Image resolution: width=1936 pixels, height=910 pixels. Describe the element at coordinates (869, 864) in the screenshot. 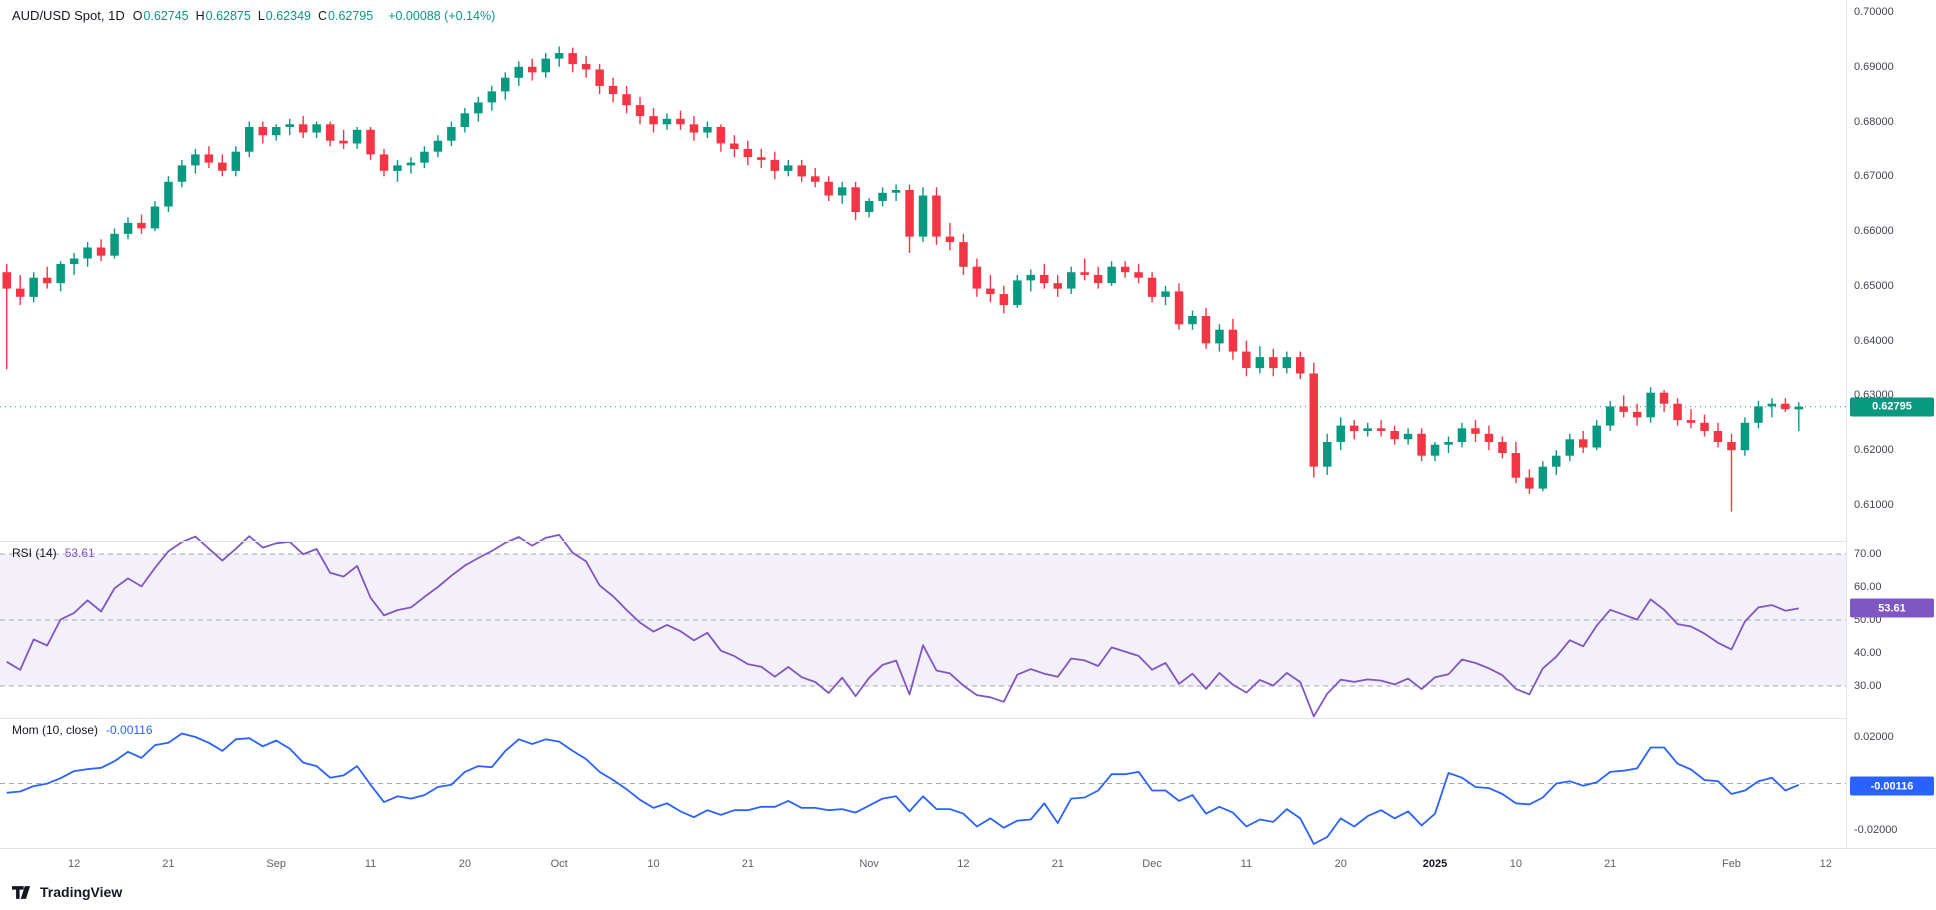

I see `time-axis-label: Nov` at that location.